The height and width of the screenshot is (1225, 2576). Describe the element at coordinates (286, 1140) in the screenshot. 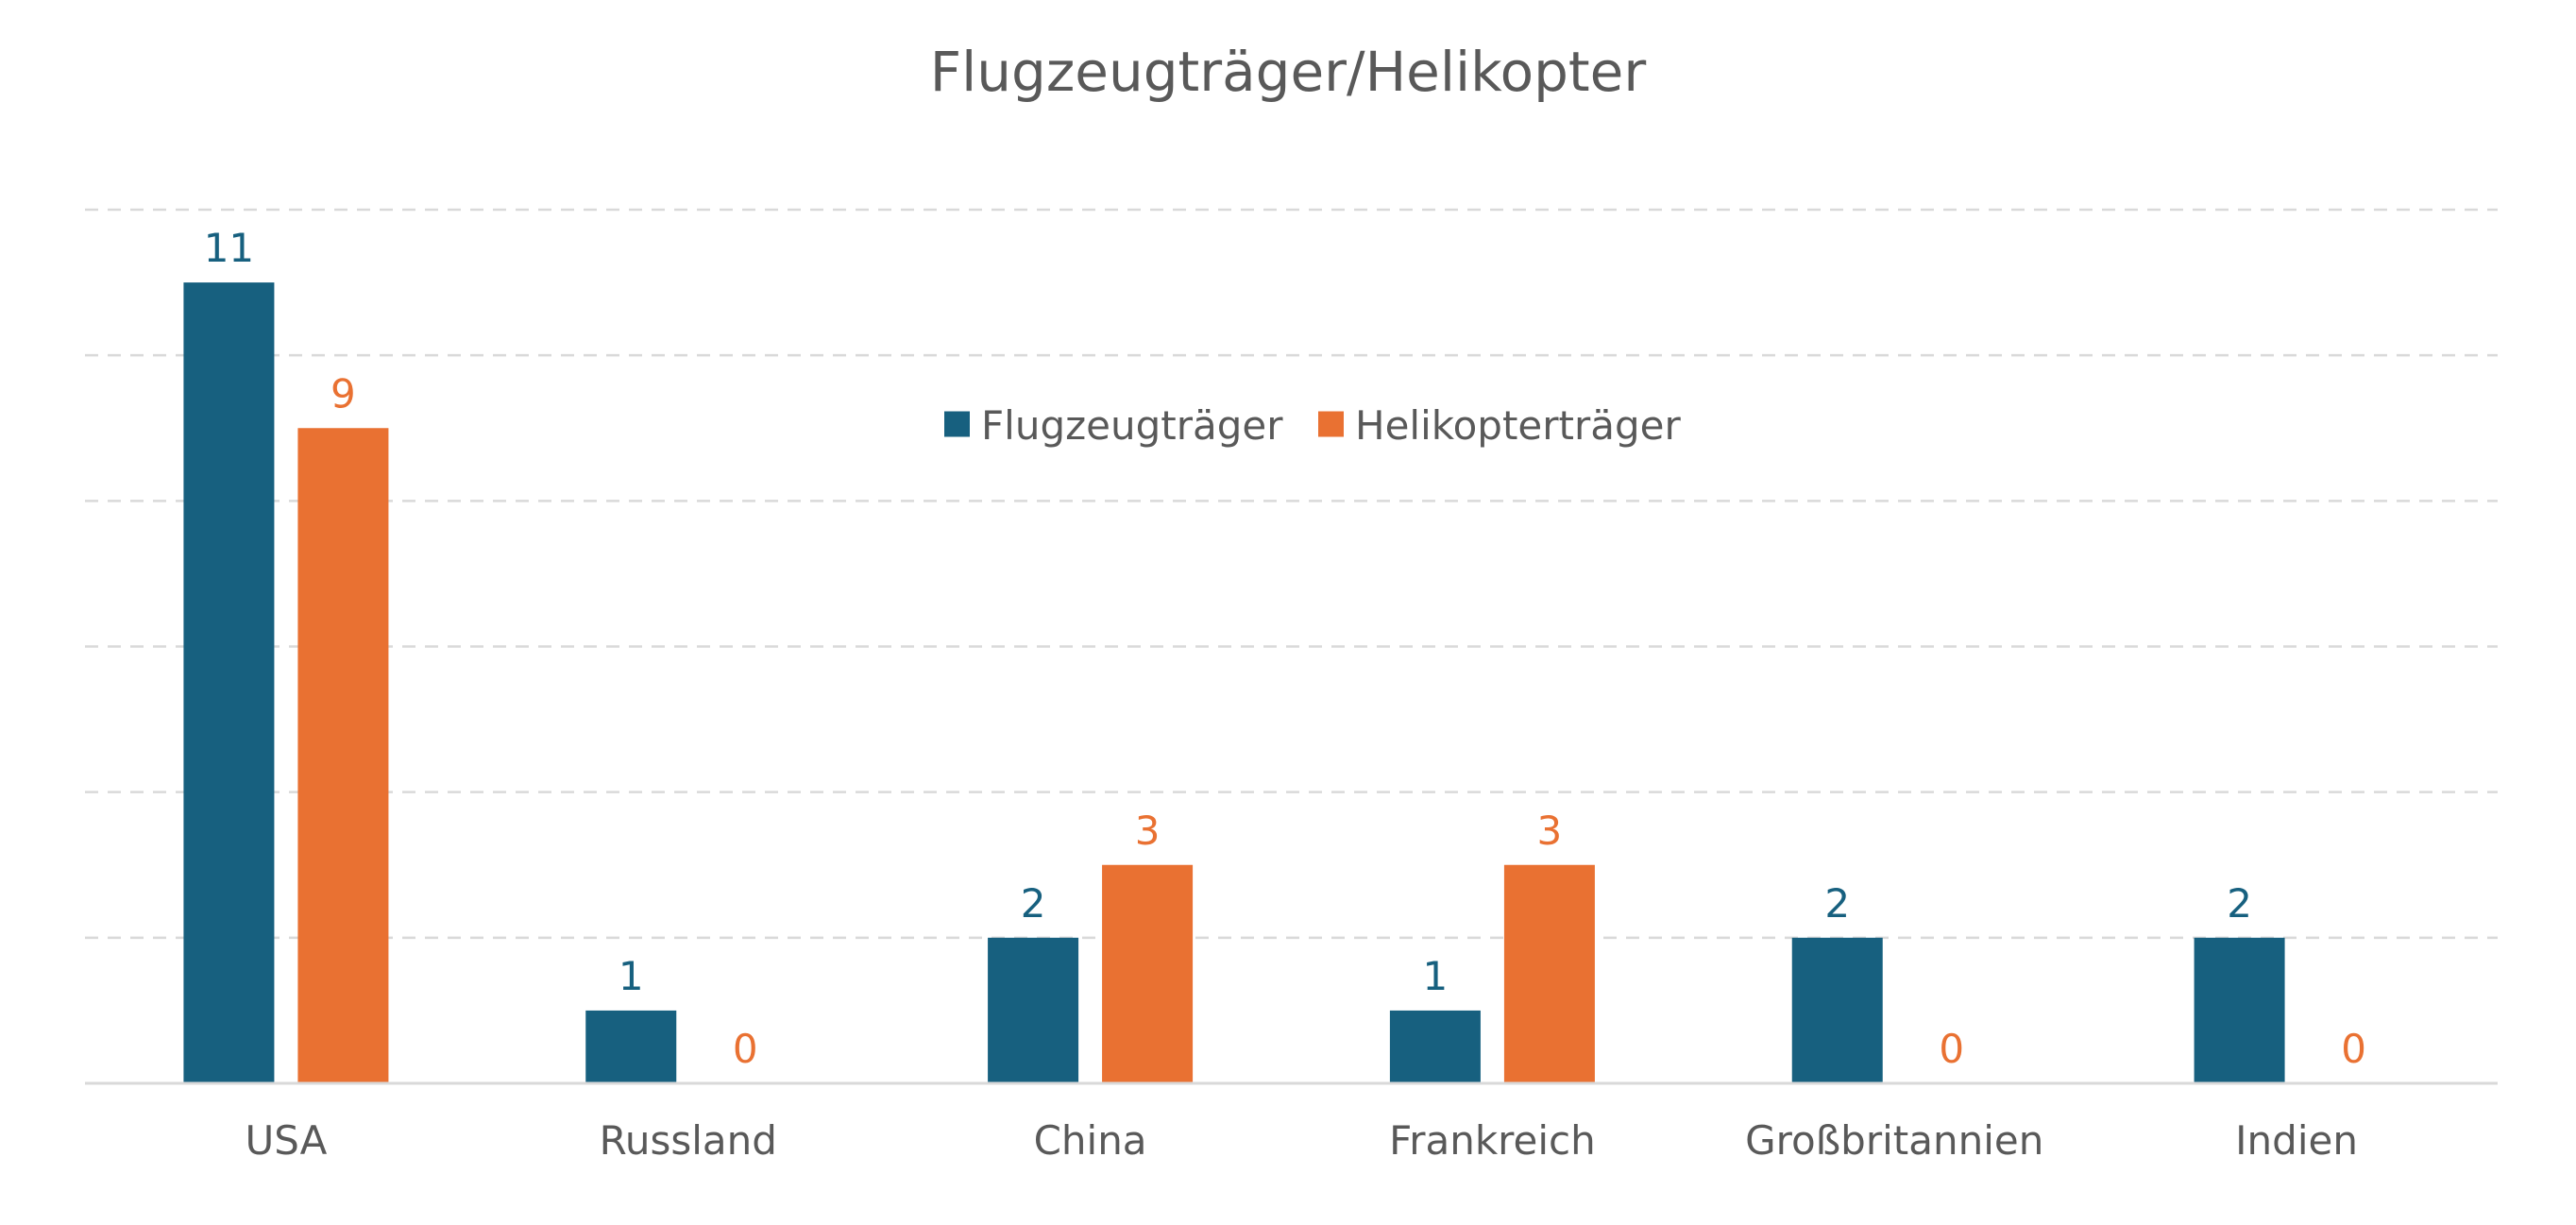

I see `x-tick-label: USA` at that location.